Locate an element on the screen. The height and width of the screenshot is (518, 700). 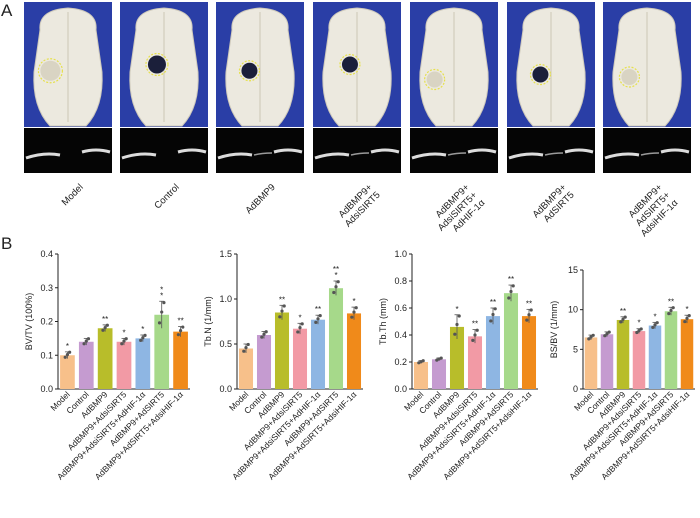
y-axis-label: Tb.N (1/mm) is located at coordinates (208, 321).